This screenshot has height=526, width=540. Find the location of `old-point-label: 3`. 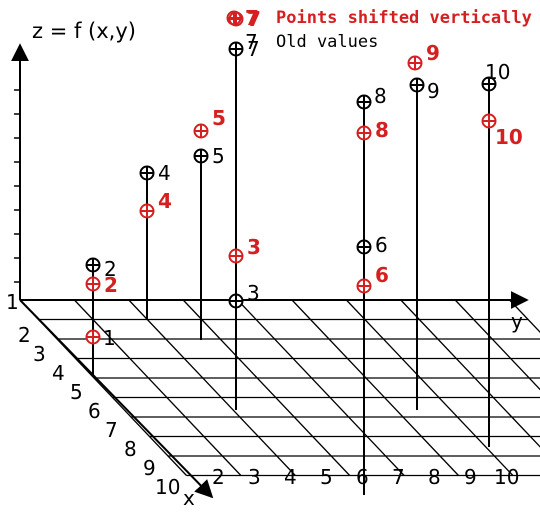

old-point-label: 3 is located at coordinates (253, 293).